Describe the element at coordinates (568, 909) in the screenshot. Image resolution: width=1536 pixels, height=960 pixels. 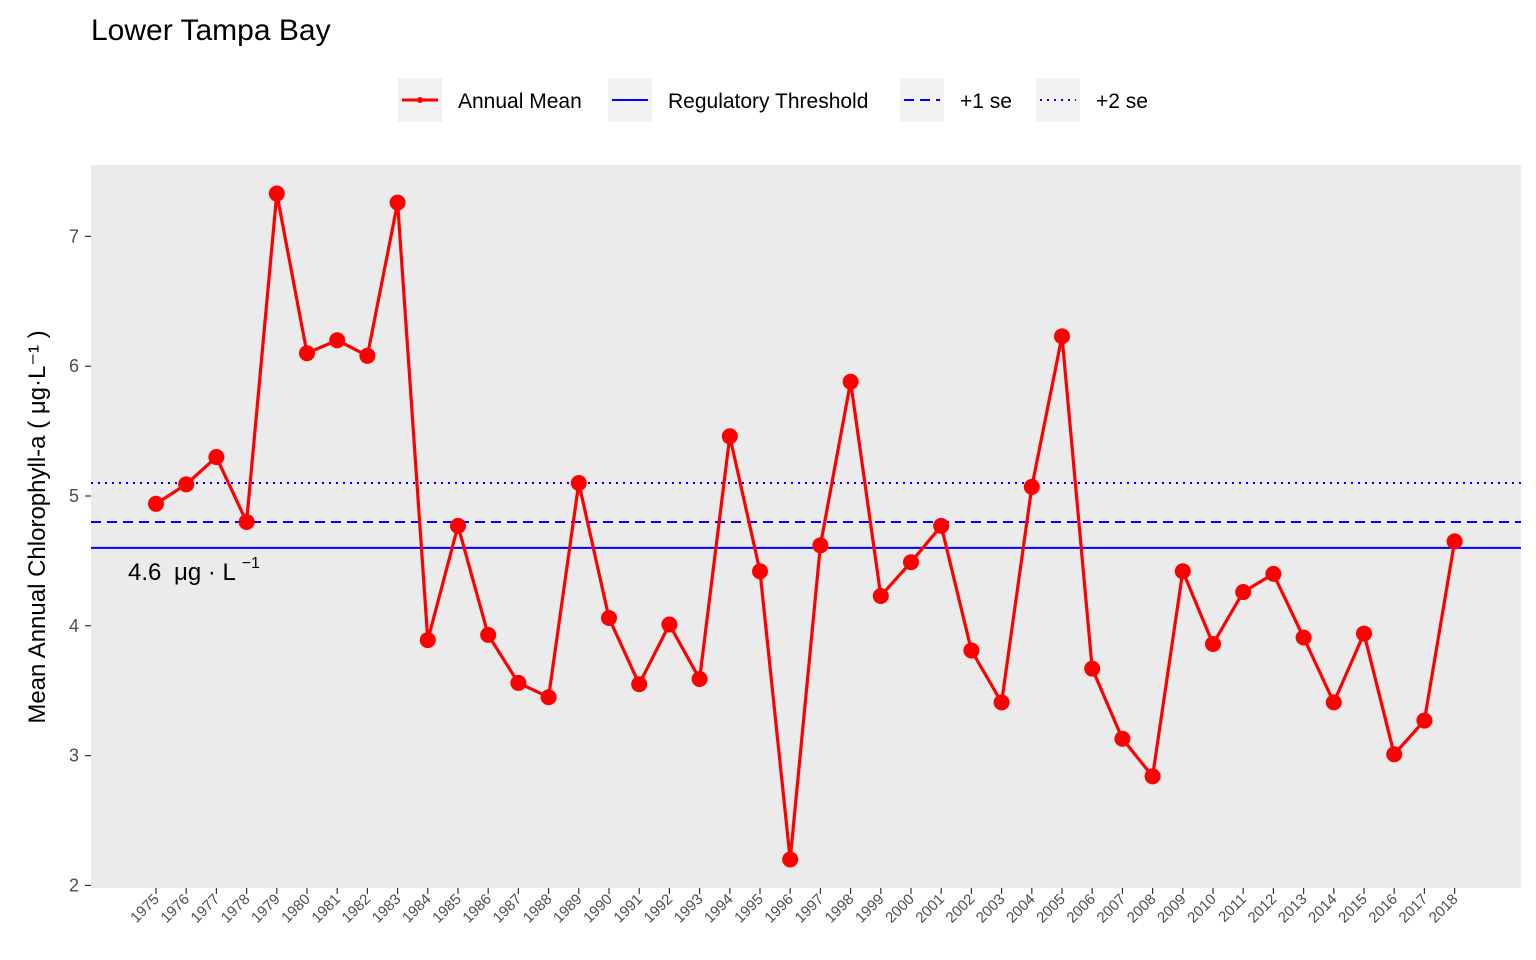
I see `x-tick-label: 1989` at that location.